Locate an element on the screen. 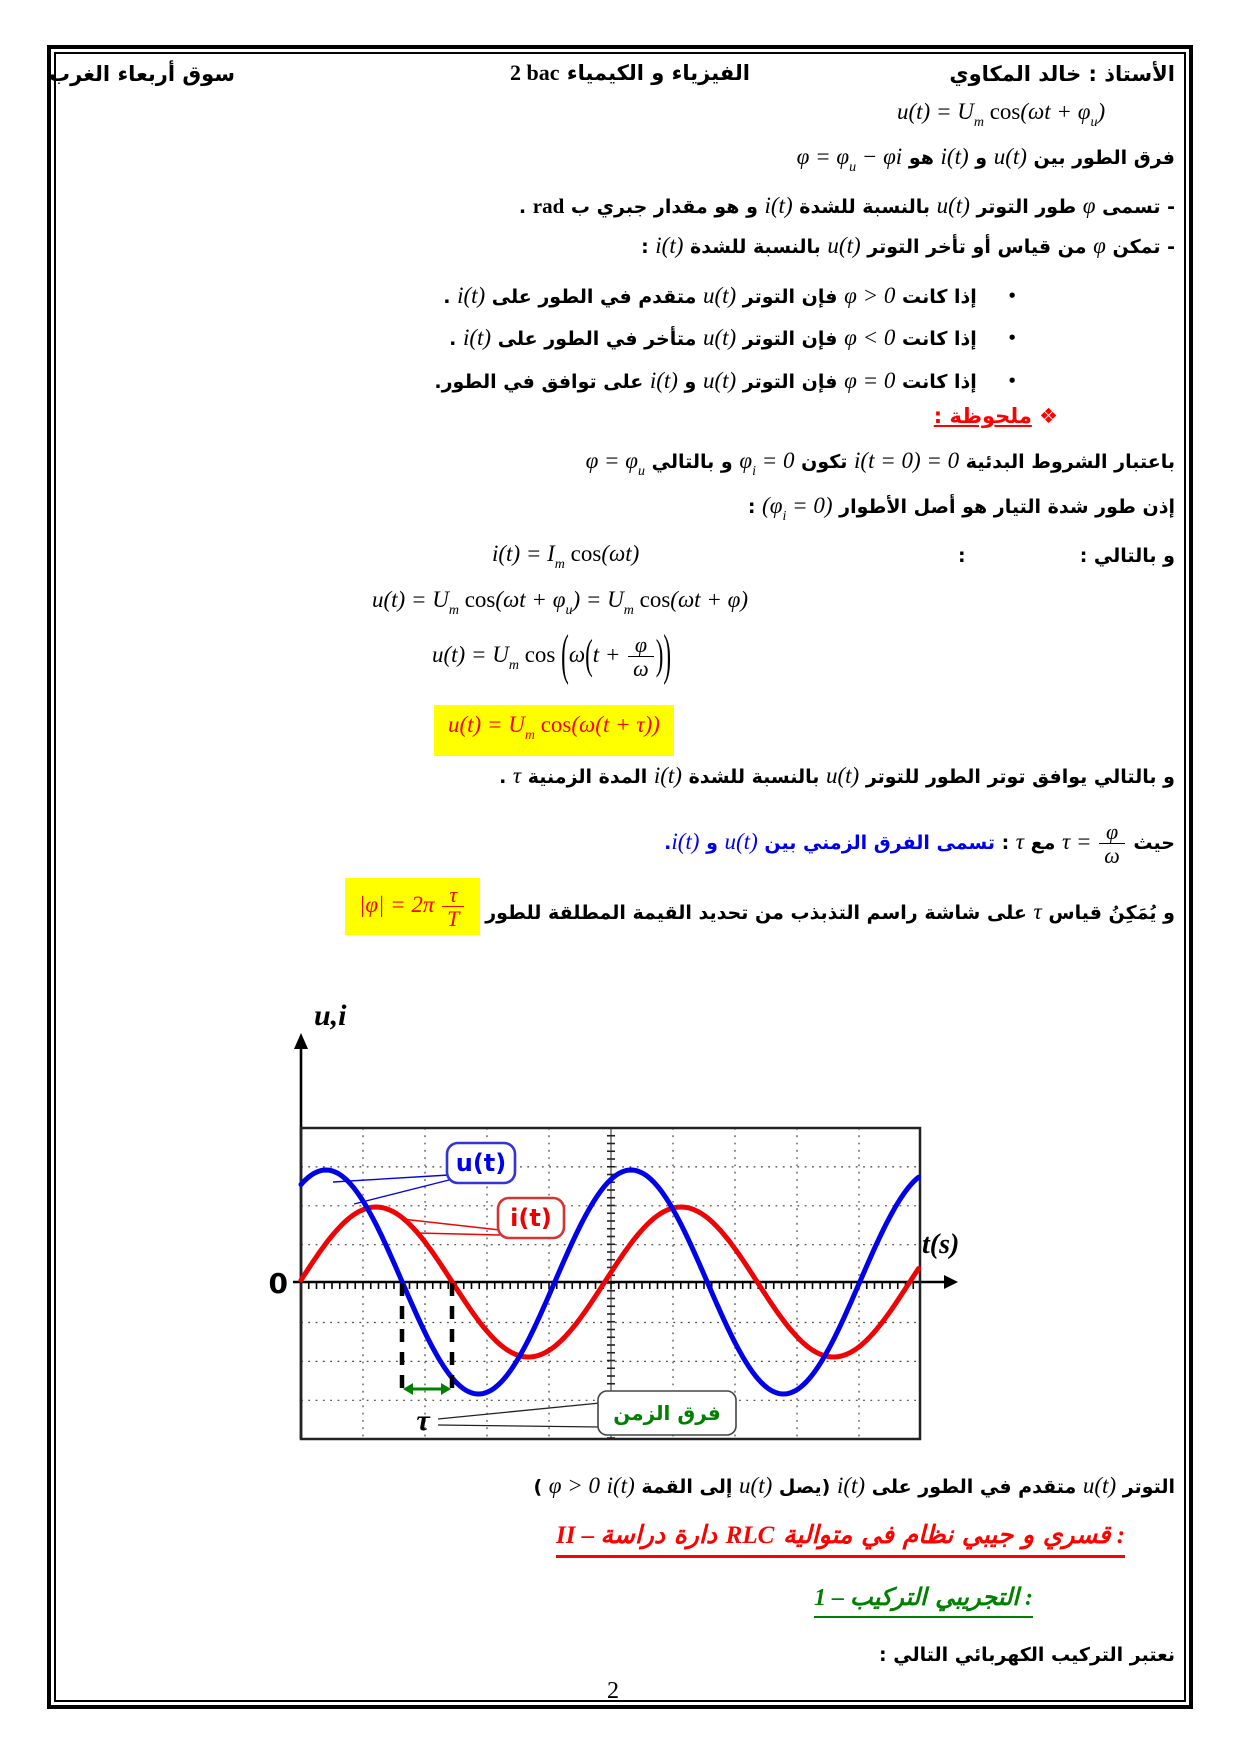 This screenshot has width=1240, height=1754. note-heading: ❖ ملحوظة : is located at coordinates (996, 416).